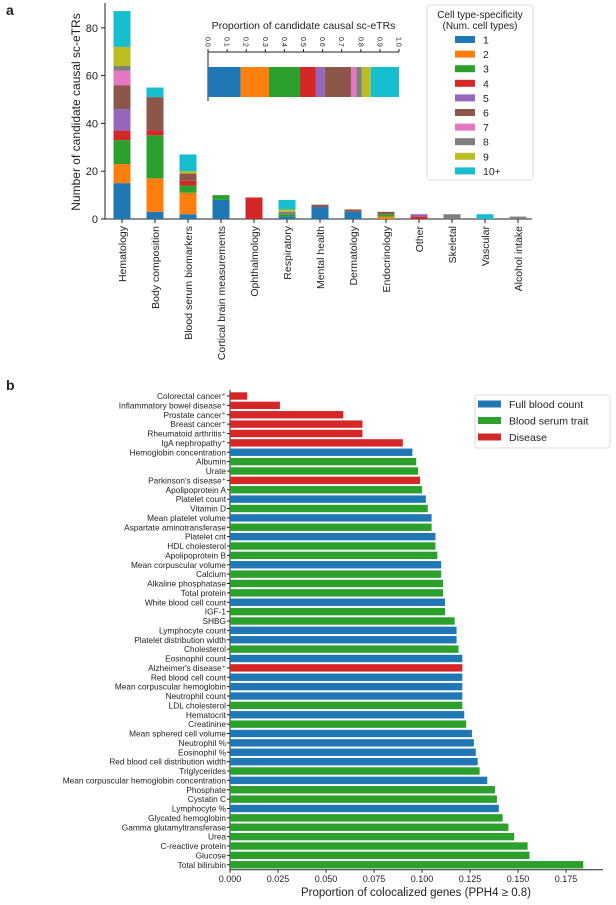  What do you see at coordinates (208, 509) in the screenshot?
I see `y-tick-label-b: Vitamin D` at bounding box center [208, 509].